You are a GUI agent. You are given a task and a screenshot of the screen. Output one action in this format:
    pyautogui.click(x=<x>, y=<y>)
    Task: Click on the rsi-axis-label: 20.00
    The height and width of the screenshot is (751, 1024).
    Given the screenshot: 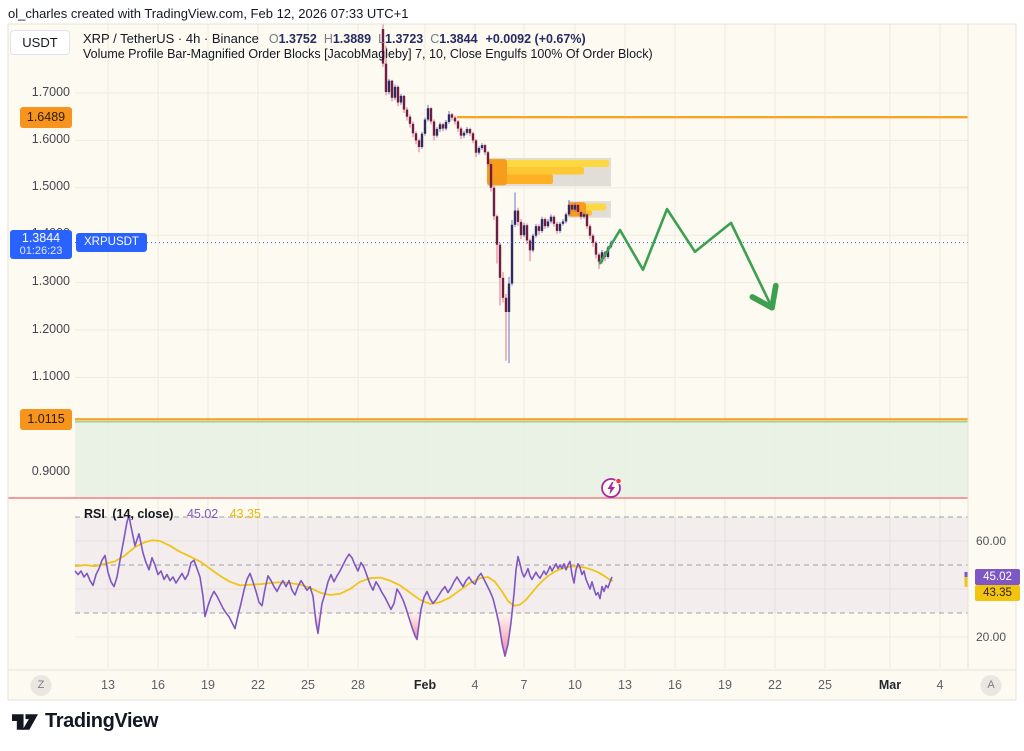 What is the action you would take?
    pyautogui.click(x=991, y=637)
    